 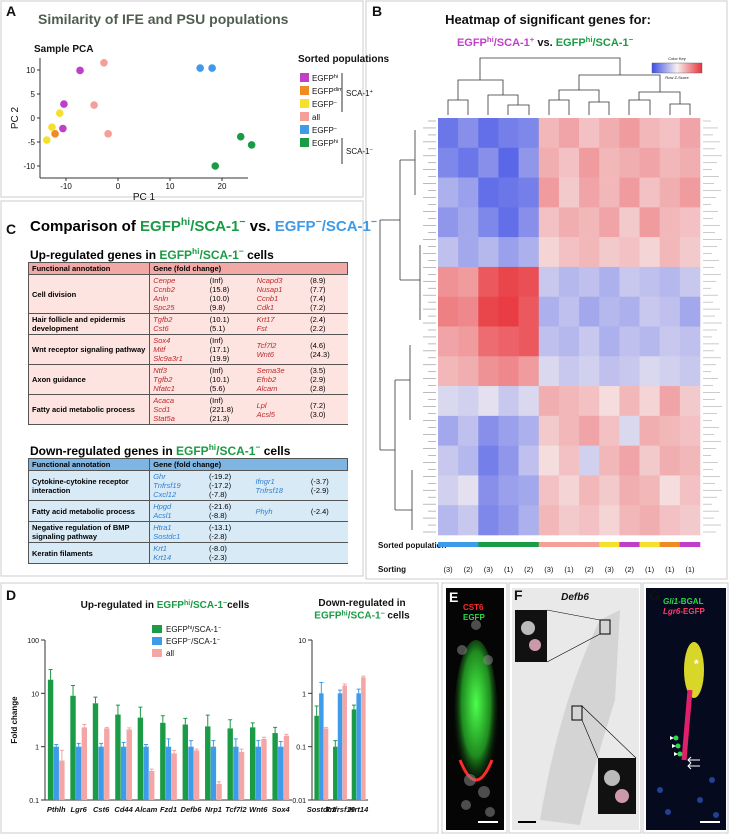 I want to click on panel-letter: B, so click(x=377, y=11).